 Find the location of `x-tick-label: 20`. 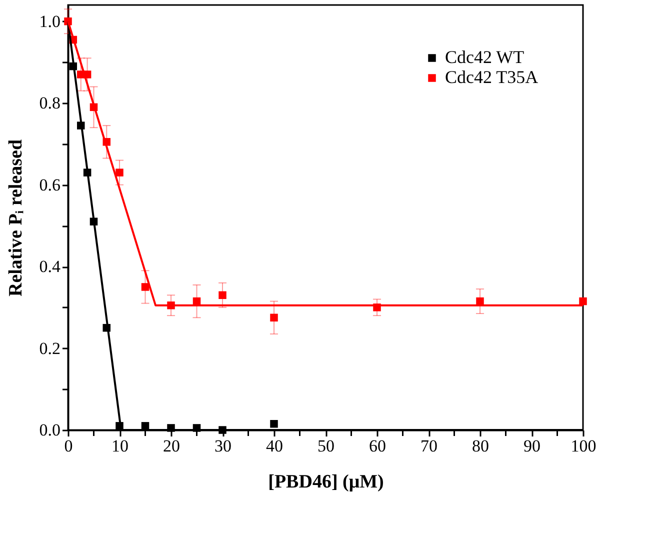

x-tick-label: 20 is located at coordinates (171, 446).